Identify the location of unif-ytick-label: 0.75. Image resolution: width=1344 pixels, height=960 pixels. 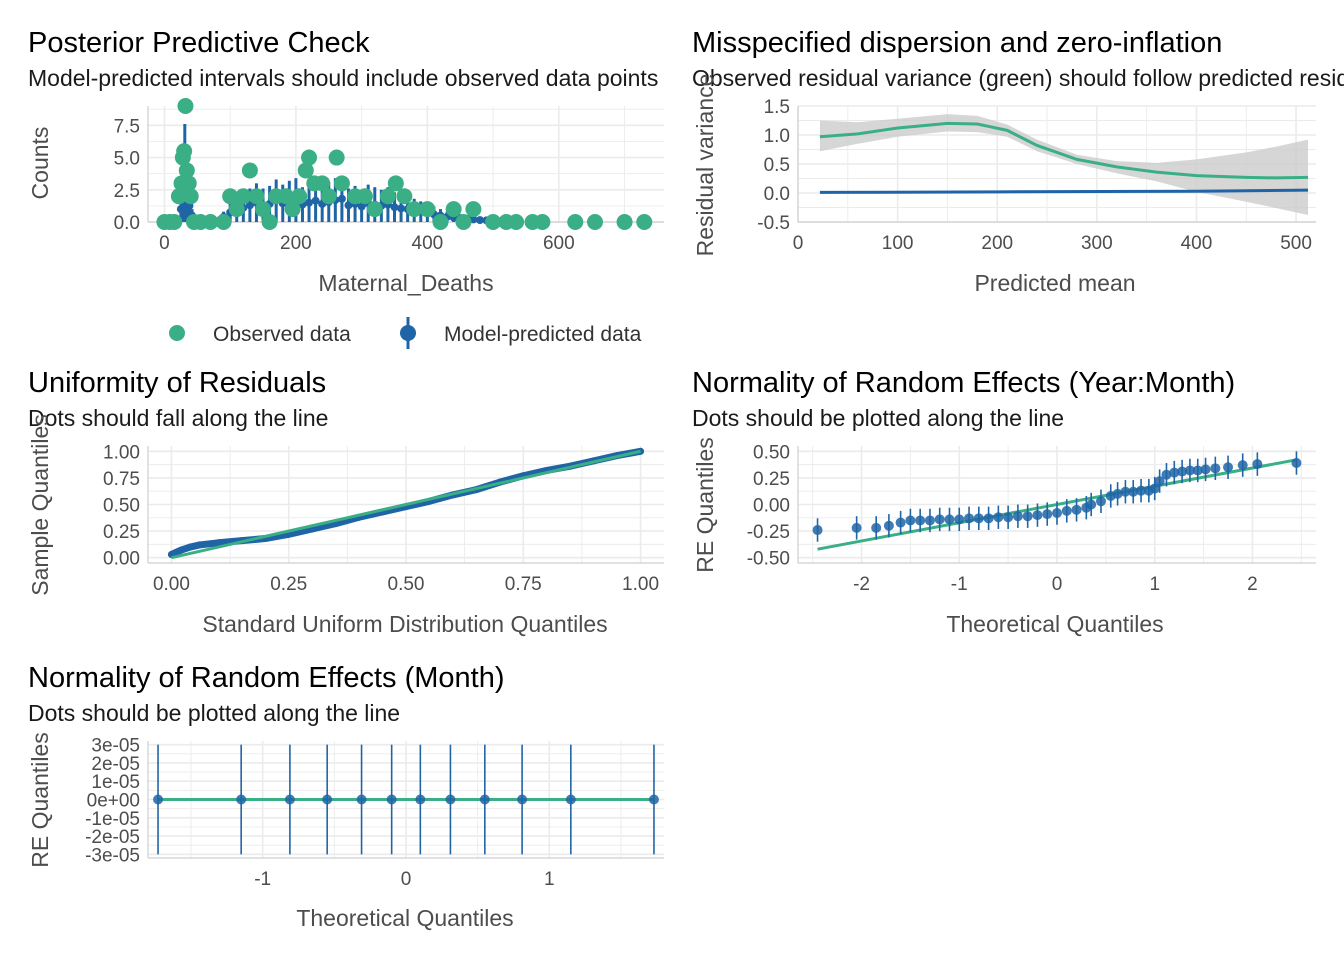
(121, 479).